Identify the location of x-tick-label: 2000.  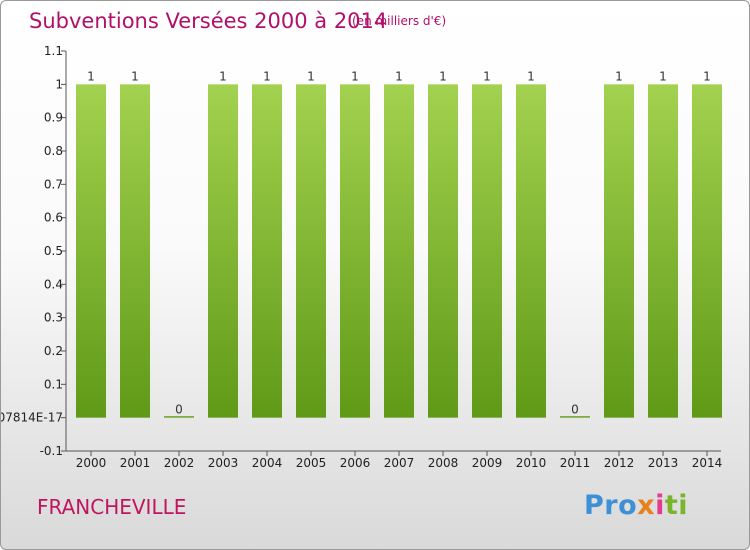
(91, 463).